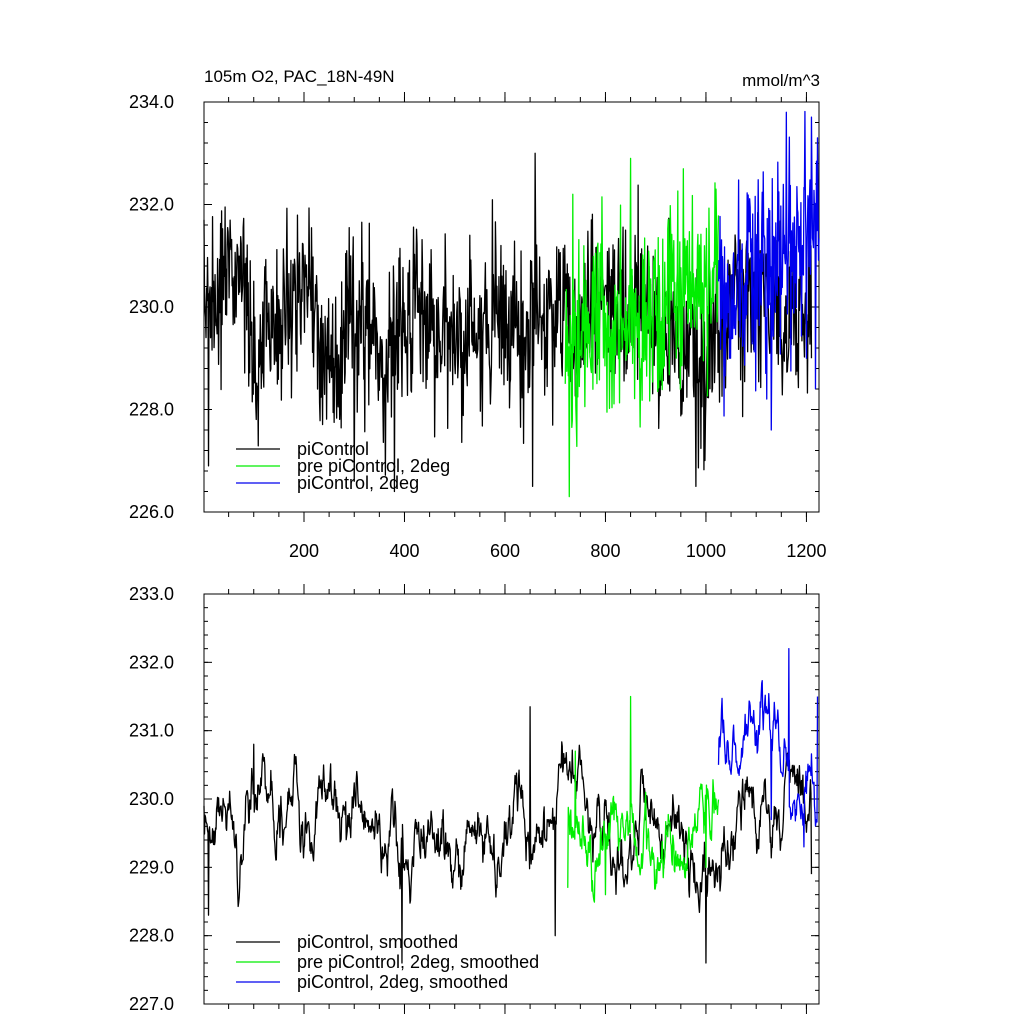 The height and width of the screenshot is (1024, 1024). What do you see at coordinates (706, 551) in the screenshot?
I see `x-tick-label: 1000` at bounding box center [706, 551].